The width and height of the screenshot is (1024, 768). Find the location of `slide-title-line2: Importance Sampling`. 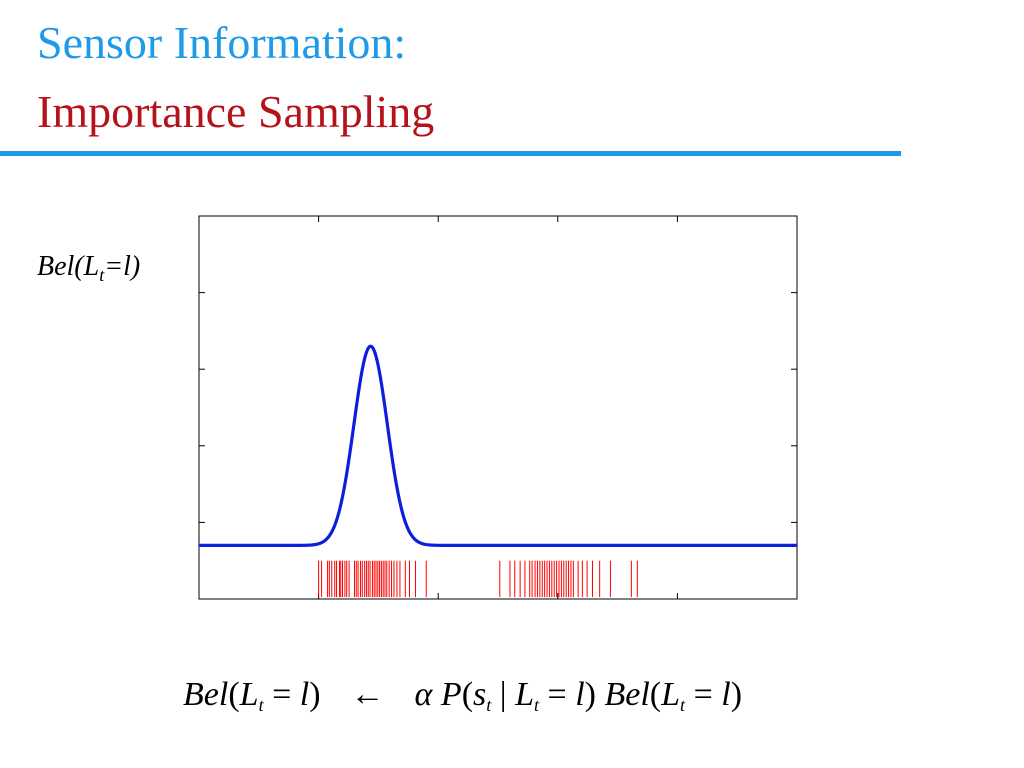

slide-title-line2: Importance Sampling is located at coordinates (236, 111).